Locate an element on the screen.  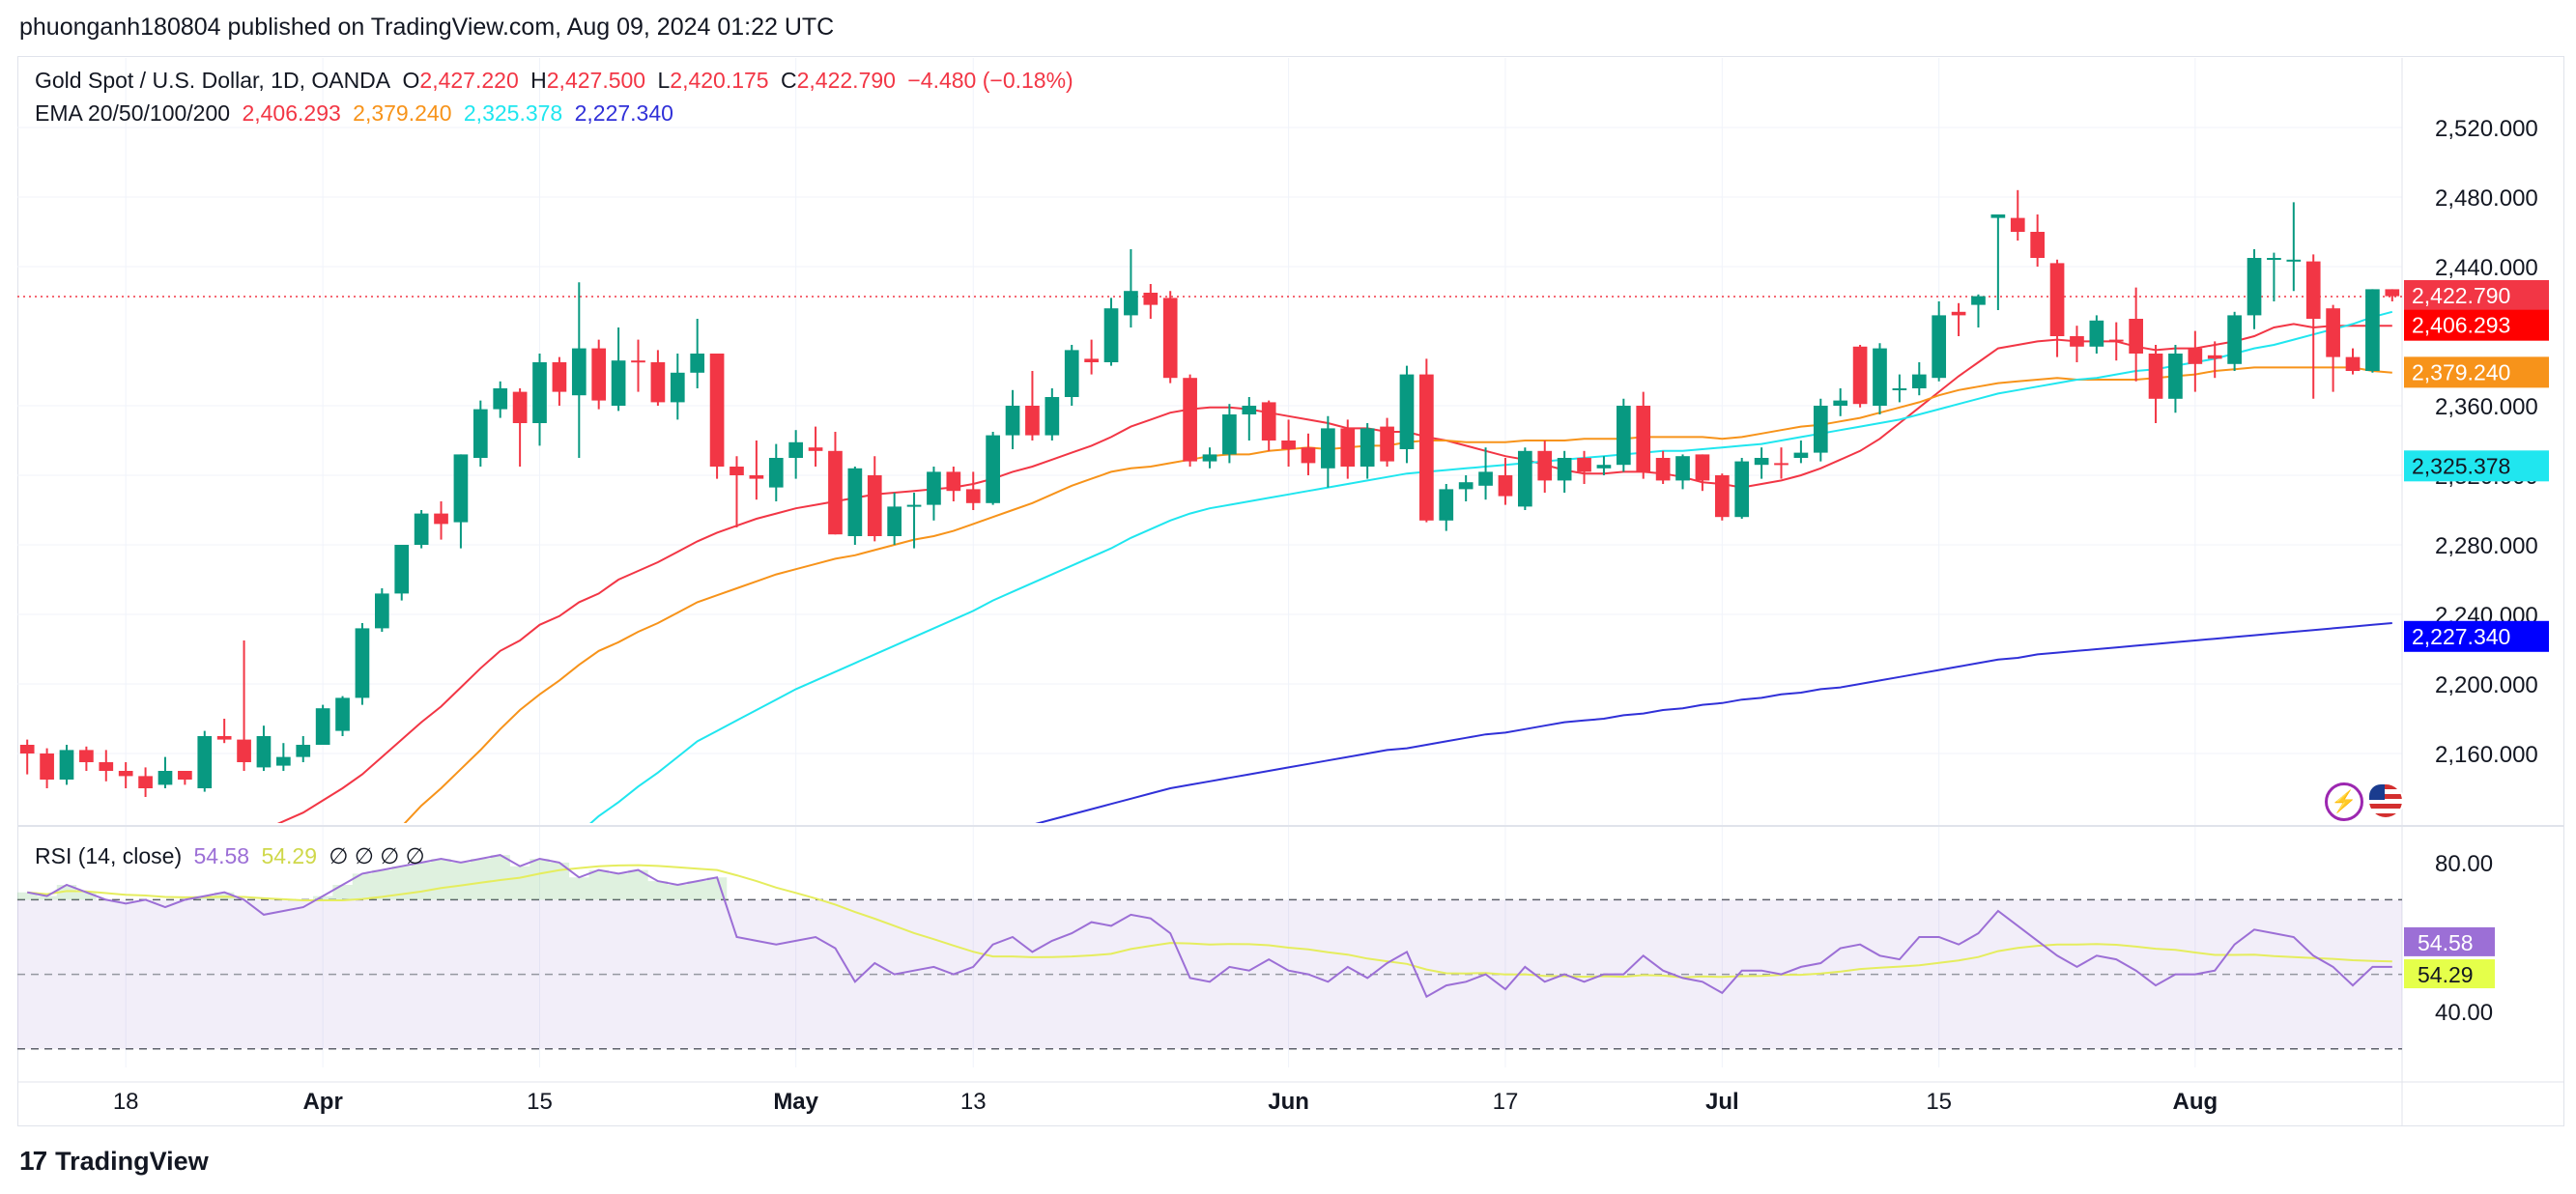
price-badge is located at coordinates (2477, 325).